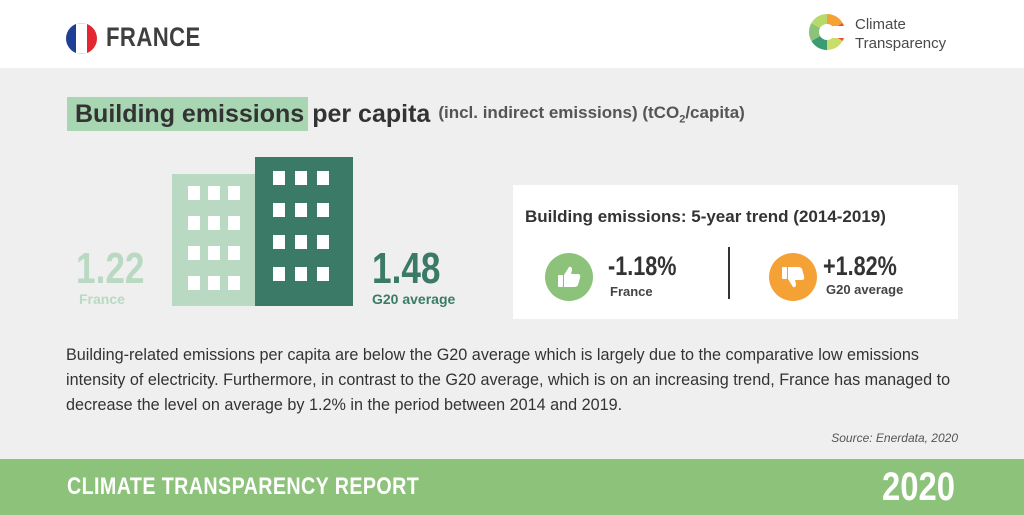 The width and height of the screenshot is (1024, 515). Describe the element at coordinates (900, 34) in the screenshot. I see `logo-text: Climate Transparency` at that location.